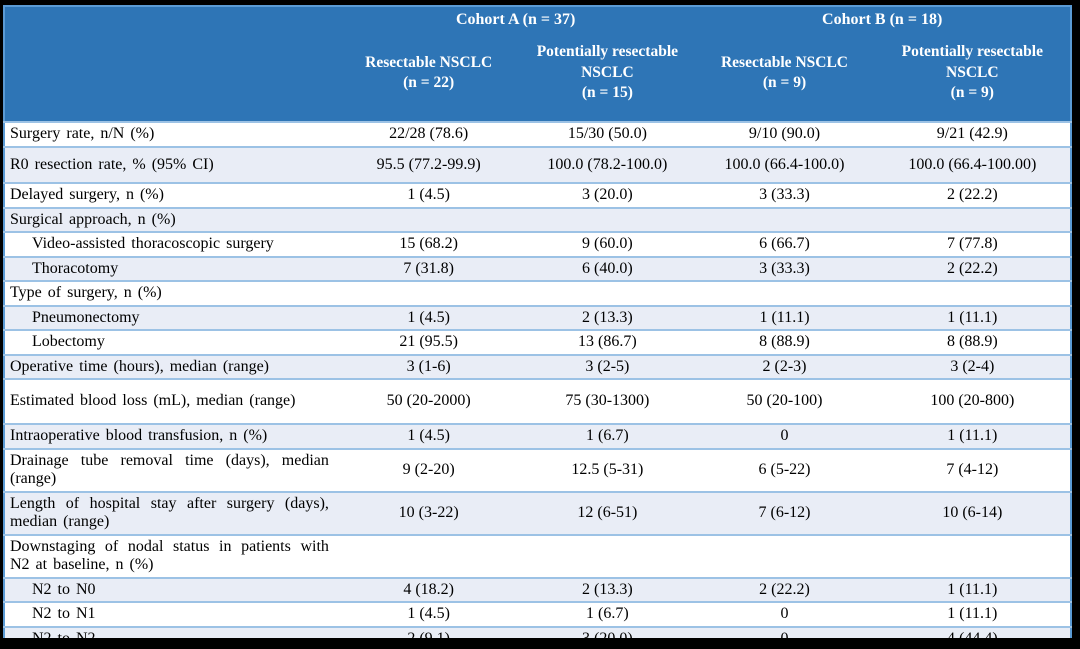  Describe the element at coordinates (428, 268) in the screenshot. I see `cell-value: 7 (31.8)` at that location.